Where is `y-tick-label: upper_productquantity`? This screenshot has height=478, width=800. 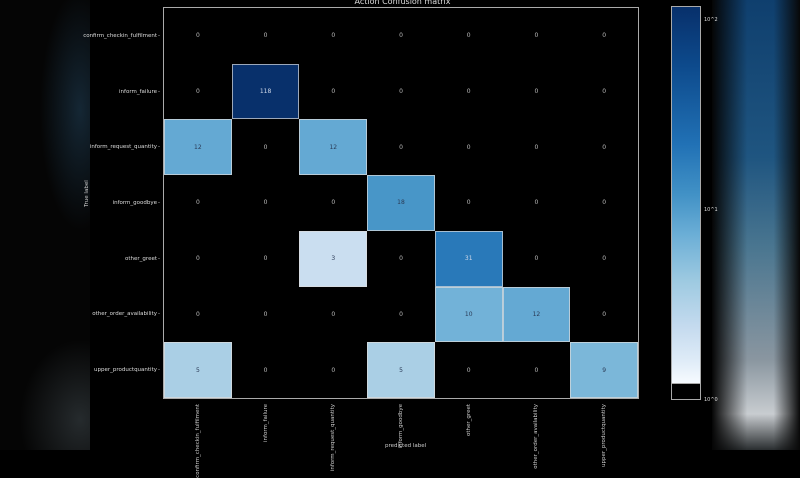 y-tick-label: upper_productquantity is located at coordinates (127, 370).